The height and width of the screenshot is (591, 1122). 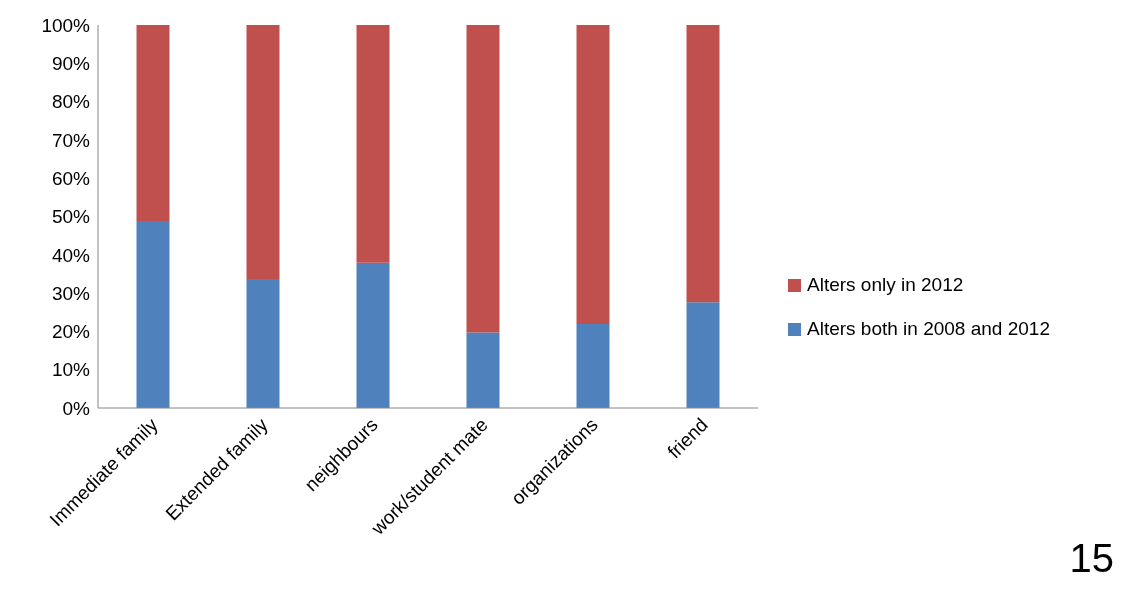 What do you see at coordinates (71, 64) in the screenshot?
I see `y-tick-label: 90%` at bounding box center [71, 64].